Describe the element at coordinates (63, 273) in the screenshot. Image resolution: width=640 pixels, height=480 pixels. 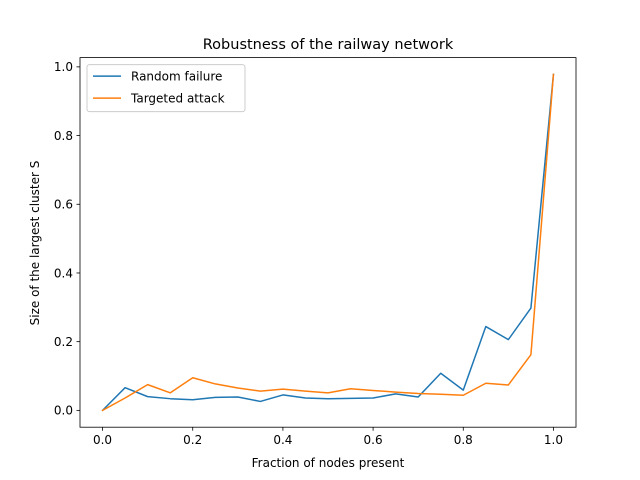
I see `y-tick-label: 0.4` at that location.